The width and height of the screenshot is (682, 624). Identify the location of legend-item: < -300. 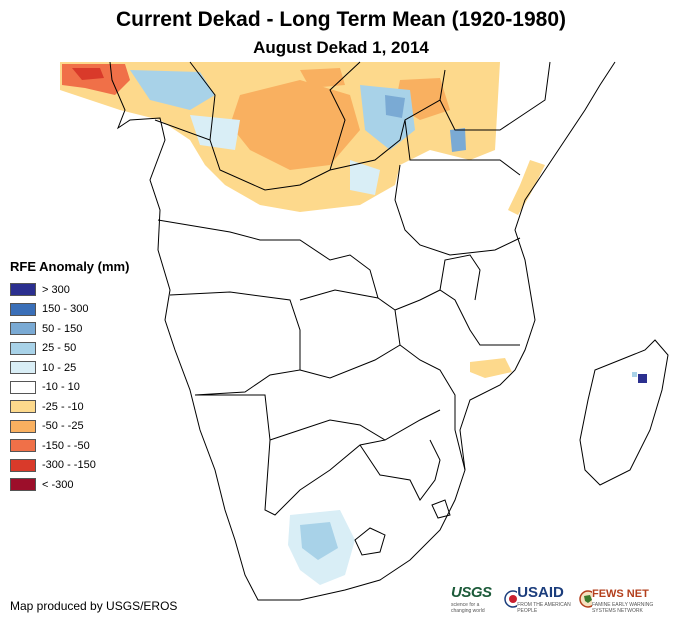
(69, 485).